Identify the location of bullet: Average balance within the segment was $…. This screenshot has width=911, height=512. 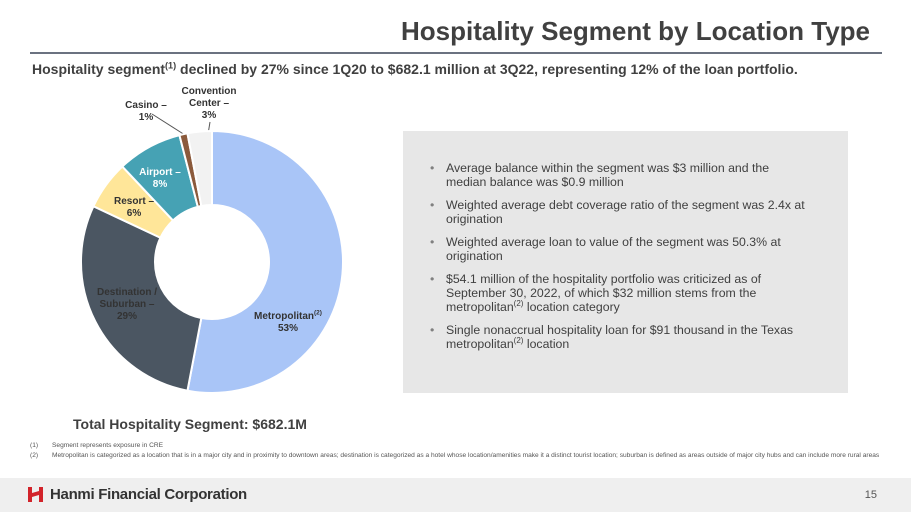
(617, 175).